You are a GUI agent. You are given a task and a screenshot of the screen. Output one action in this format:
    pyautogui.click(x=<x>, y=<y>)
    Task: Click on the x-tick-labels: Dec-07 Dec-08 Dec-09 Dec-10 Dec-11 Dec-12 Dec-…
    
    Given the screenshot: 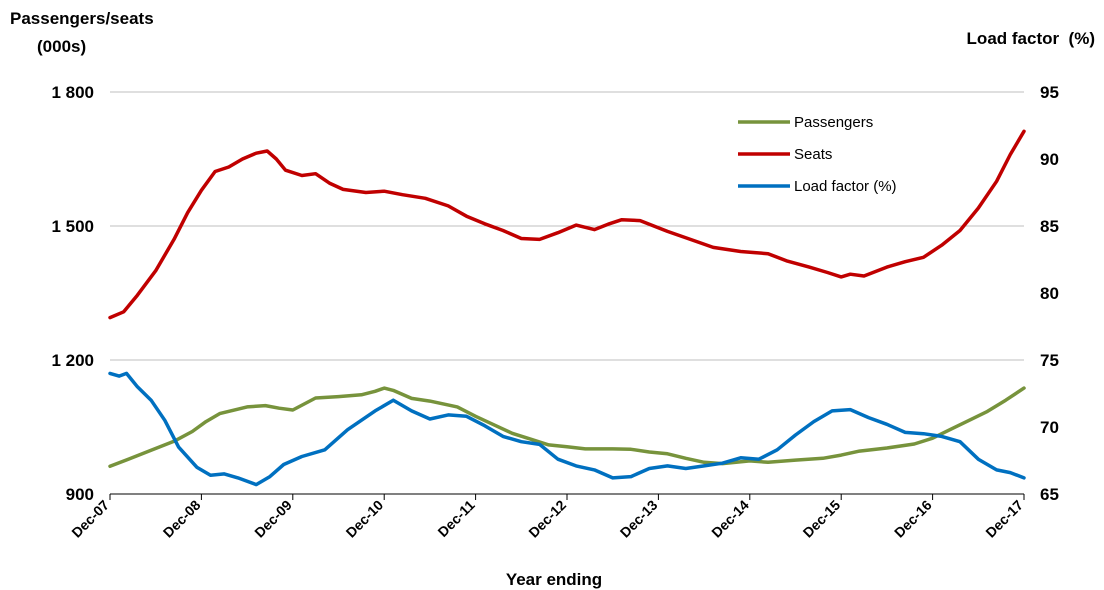 What is the action you would take?
    pyautogui.click(x=547, y=519)
    